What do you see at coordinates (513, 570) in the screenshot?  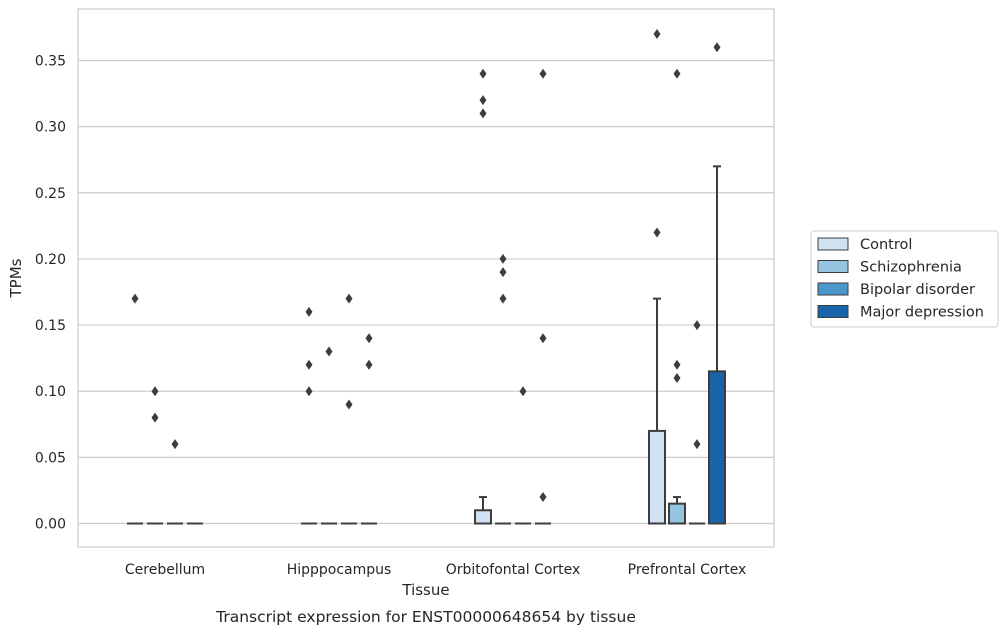 I see `x-tick-label: Orbitofontal Cortex` at bounding box center [513, 570].